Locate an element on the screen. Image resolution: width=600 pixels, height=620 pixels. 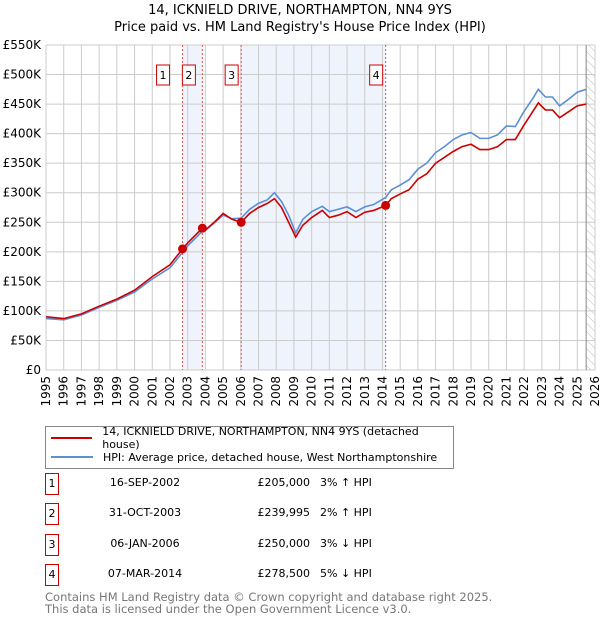
sale-price: £239,995 is located at coordinates (284, 512).